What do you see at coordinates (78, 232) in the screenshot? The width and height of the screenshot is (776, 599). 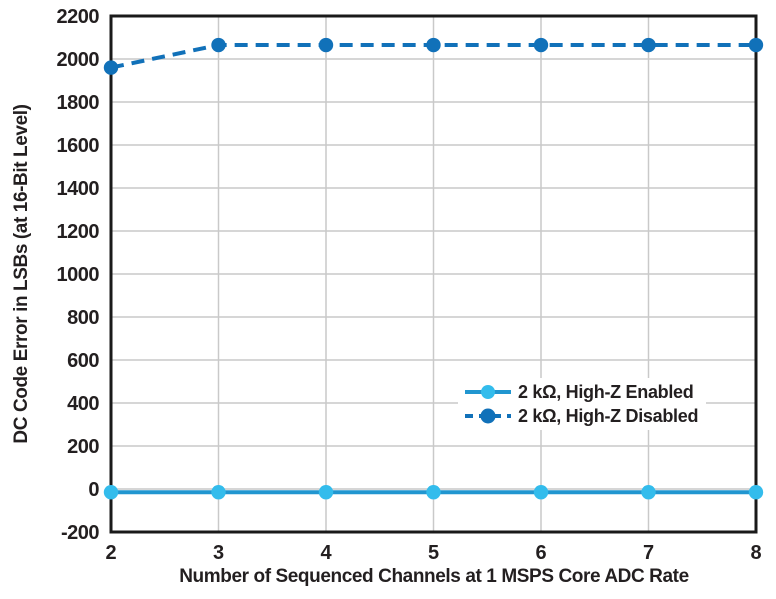 I see `y-tick-label: 1200` at bounding box center [78, 232].